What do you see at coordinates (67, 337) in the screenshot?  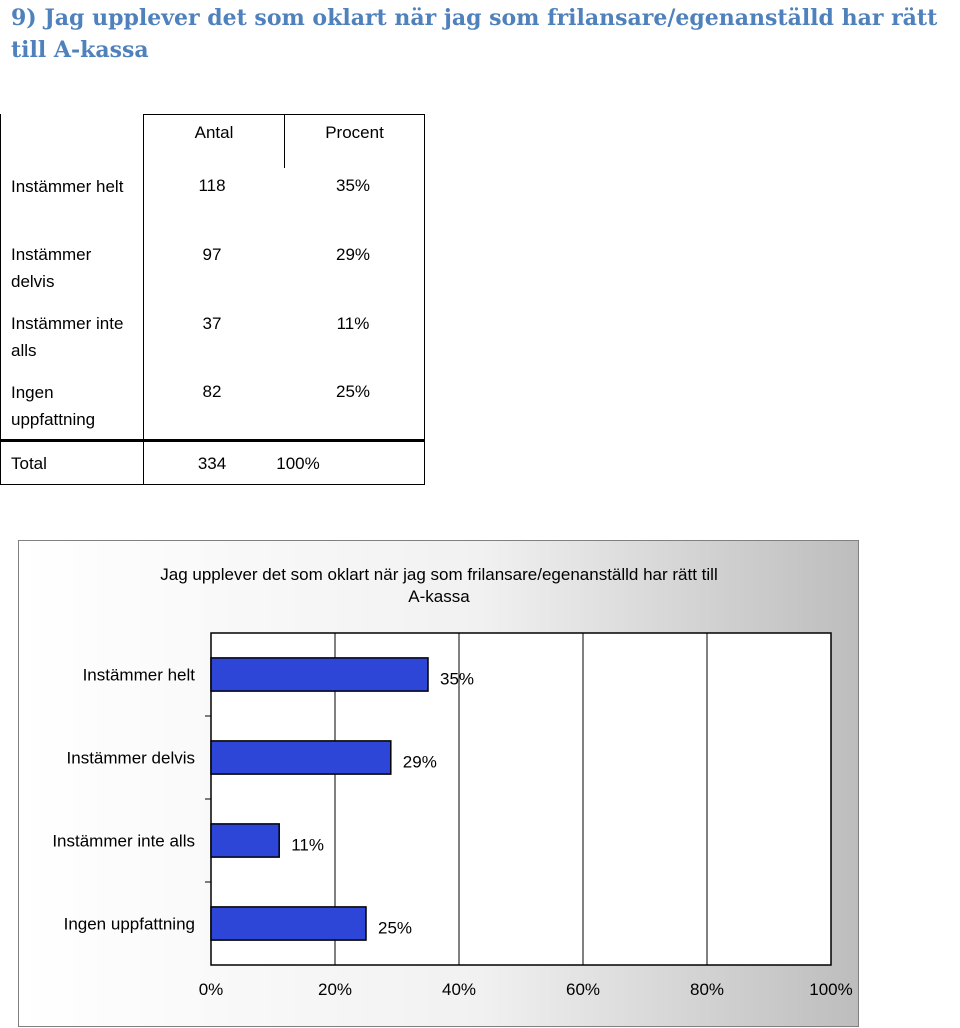 I see `row-label: Instämmer inte alls` at bounding box center [67, 337].